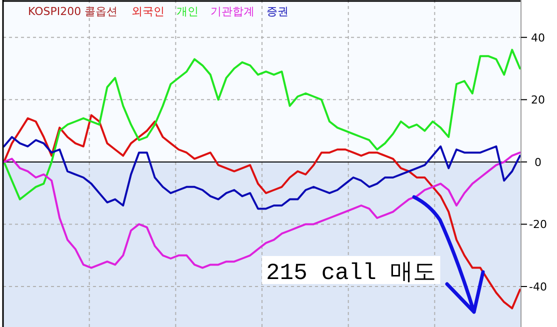 The width and height of the screenshot is (557, 327). Describe the element at coordinates (538, 162) in the screenshot. I see `y-tick-label: 0` at that location.